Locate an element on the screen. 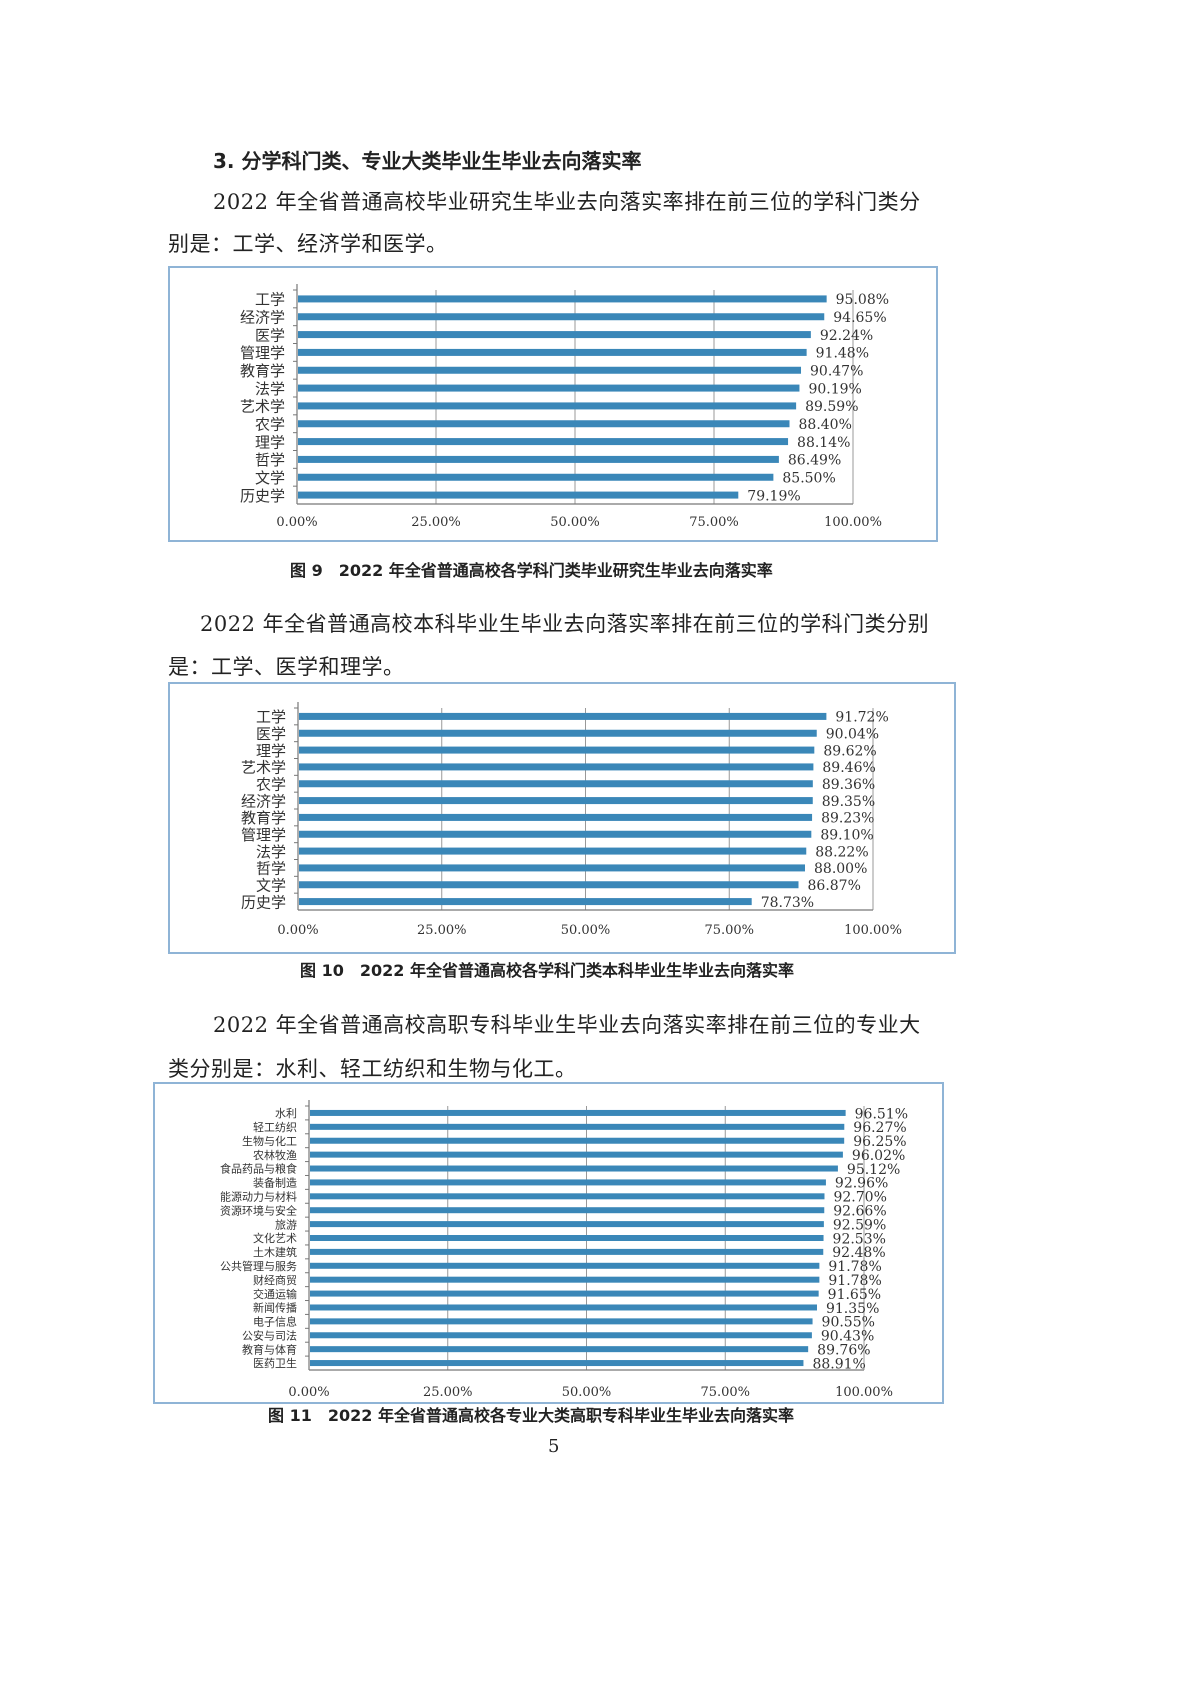 The height and width of the screenshot is (1683, 1189). value-label: 91.48% is located at coordinates (842, 354).